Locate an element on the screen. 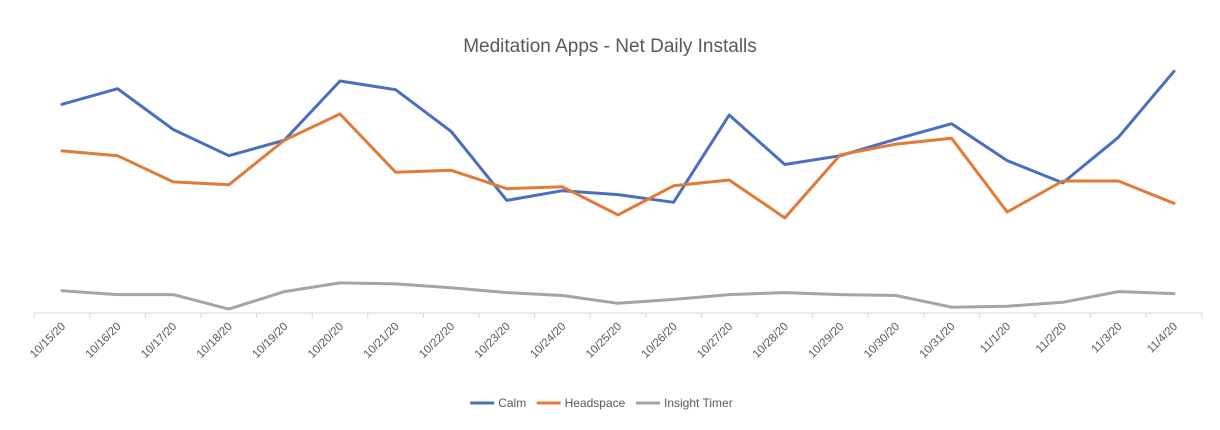 This screenshot has height=430, width=1220. x-tick-label: 10/18/20 is located at coordinates (215, 341).